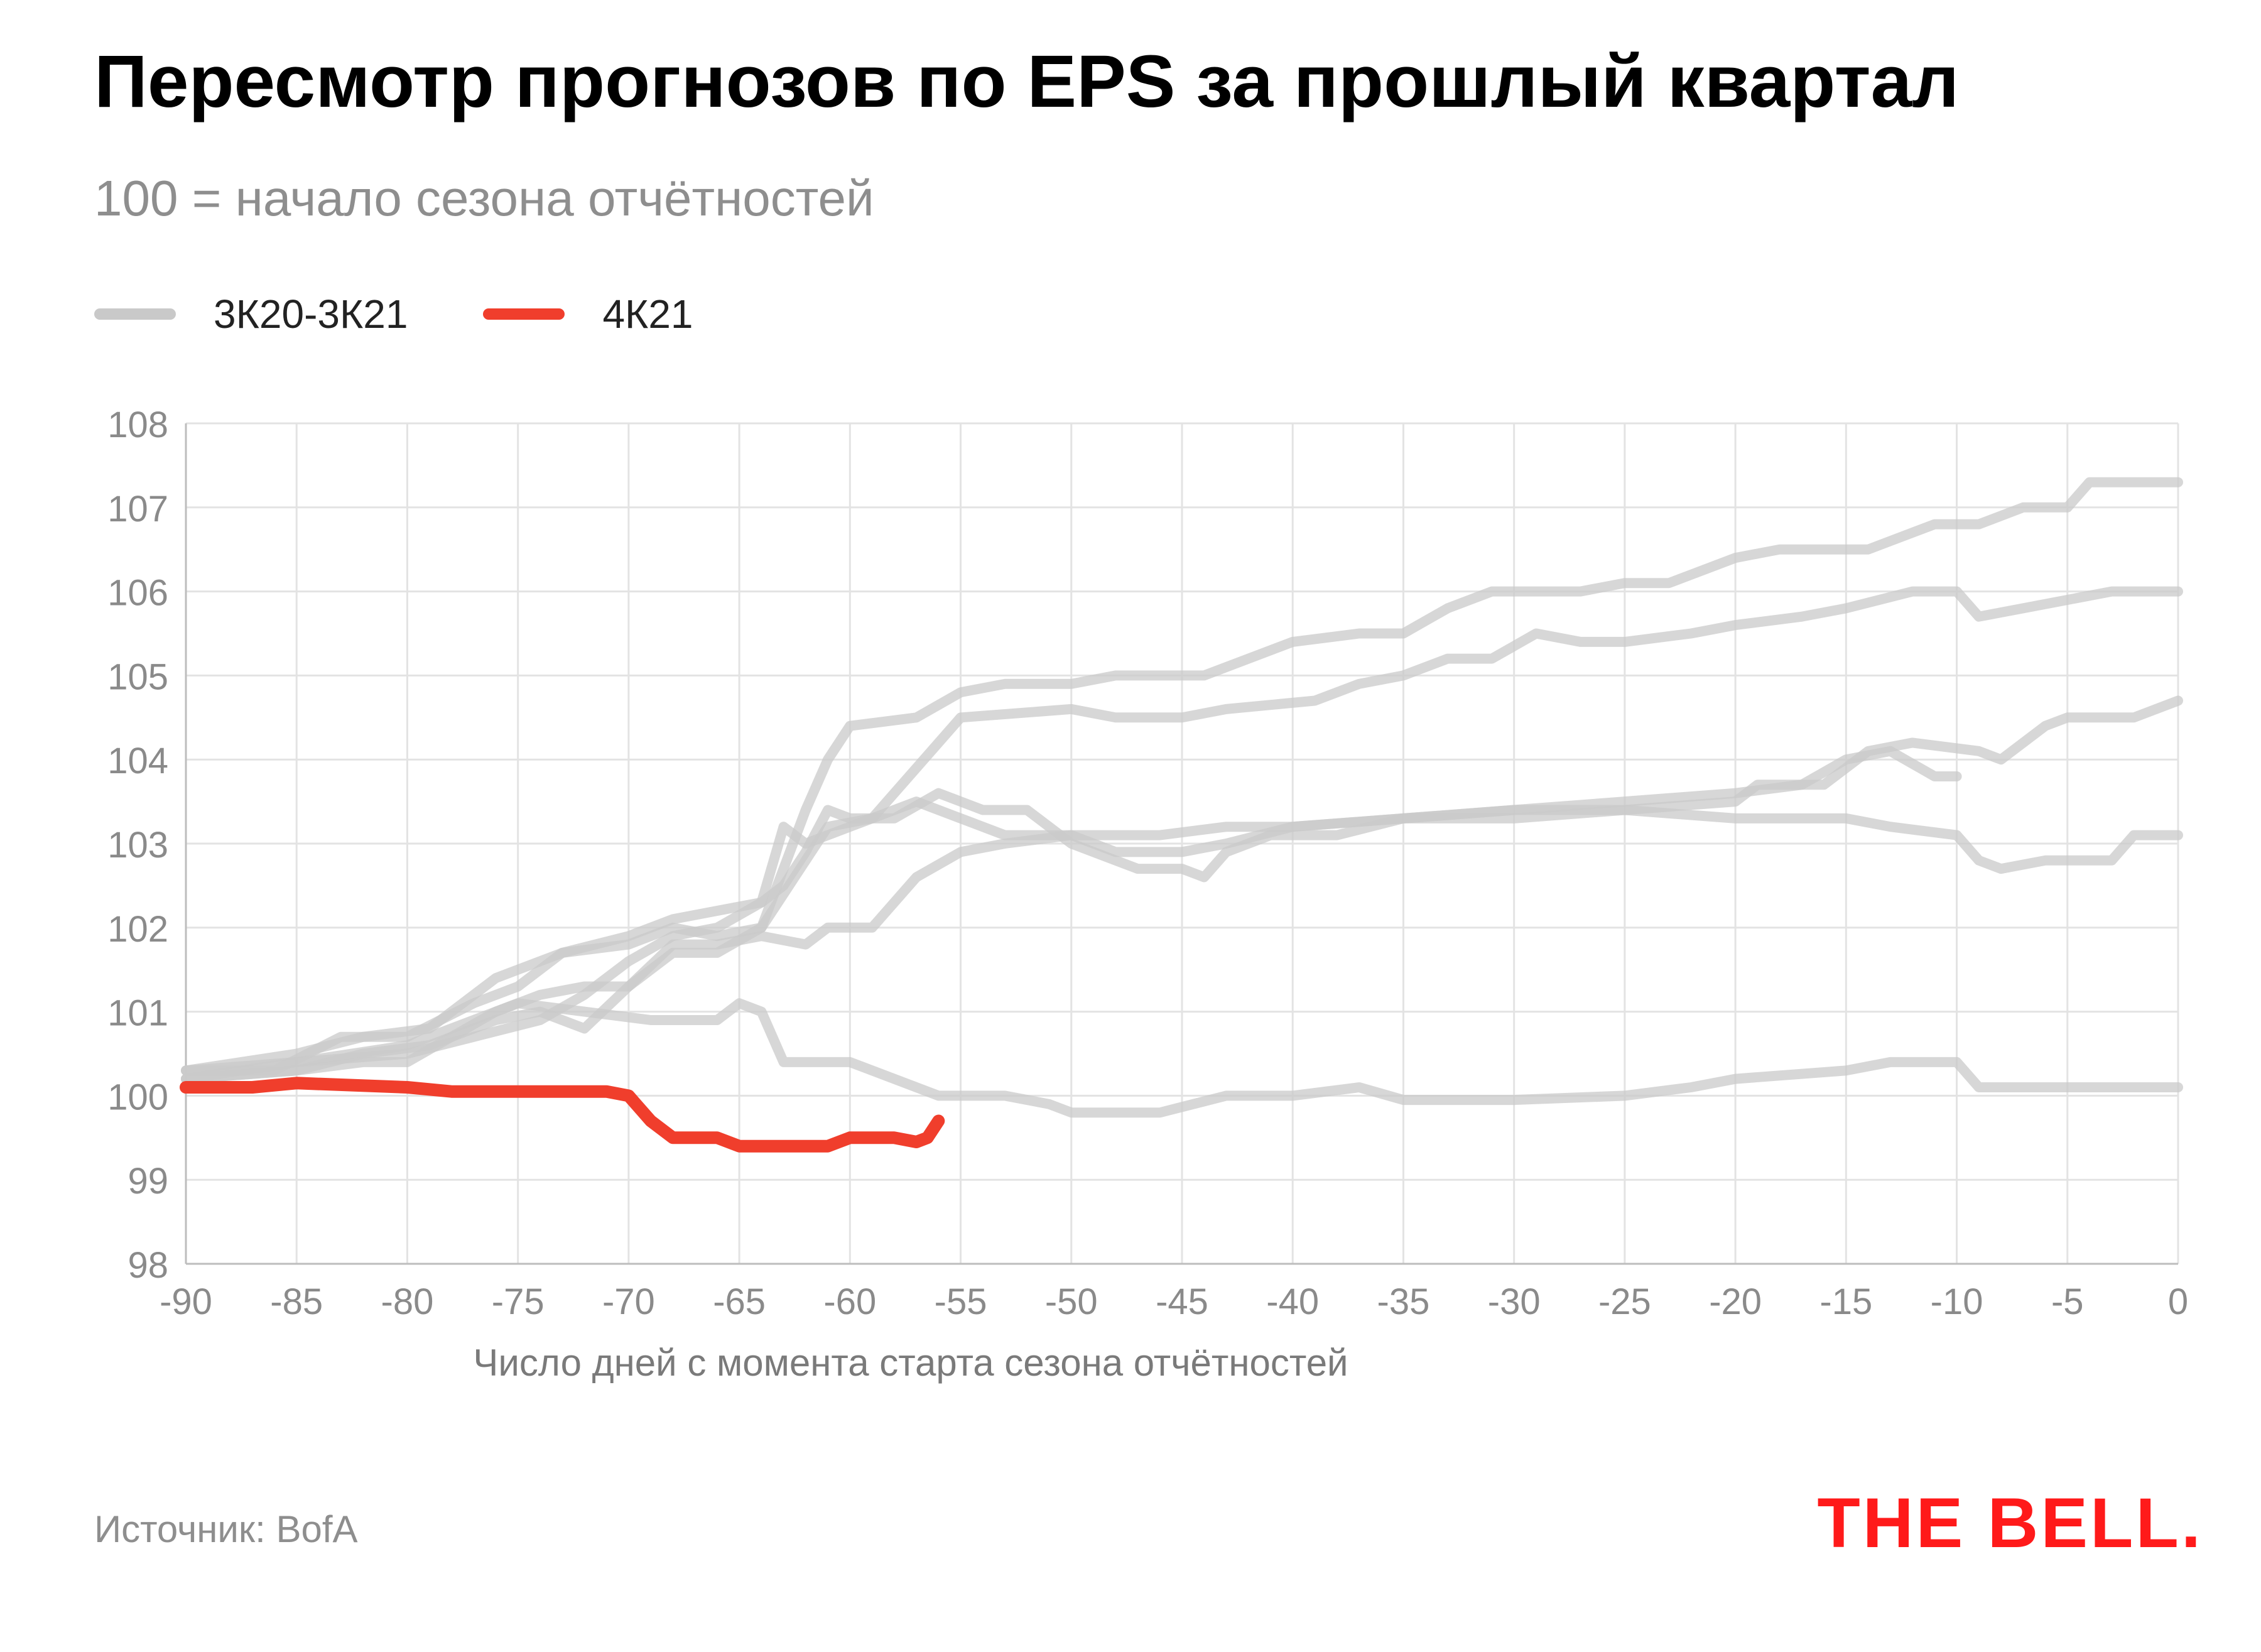  I want to click on x-tick-label: -30, so click(1515, 1301).